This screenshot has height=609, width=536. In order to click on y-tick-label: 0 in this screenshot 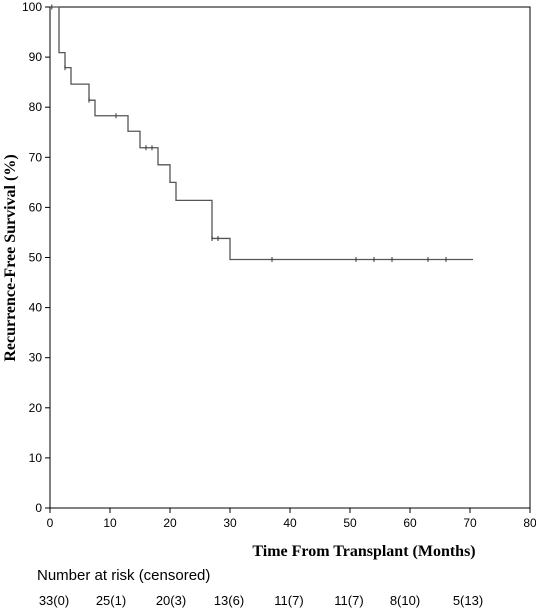, I will do `click(38, 508)`.